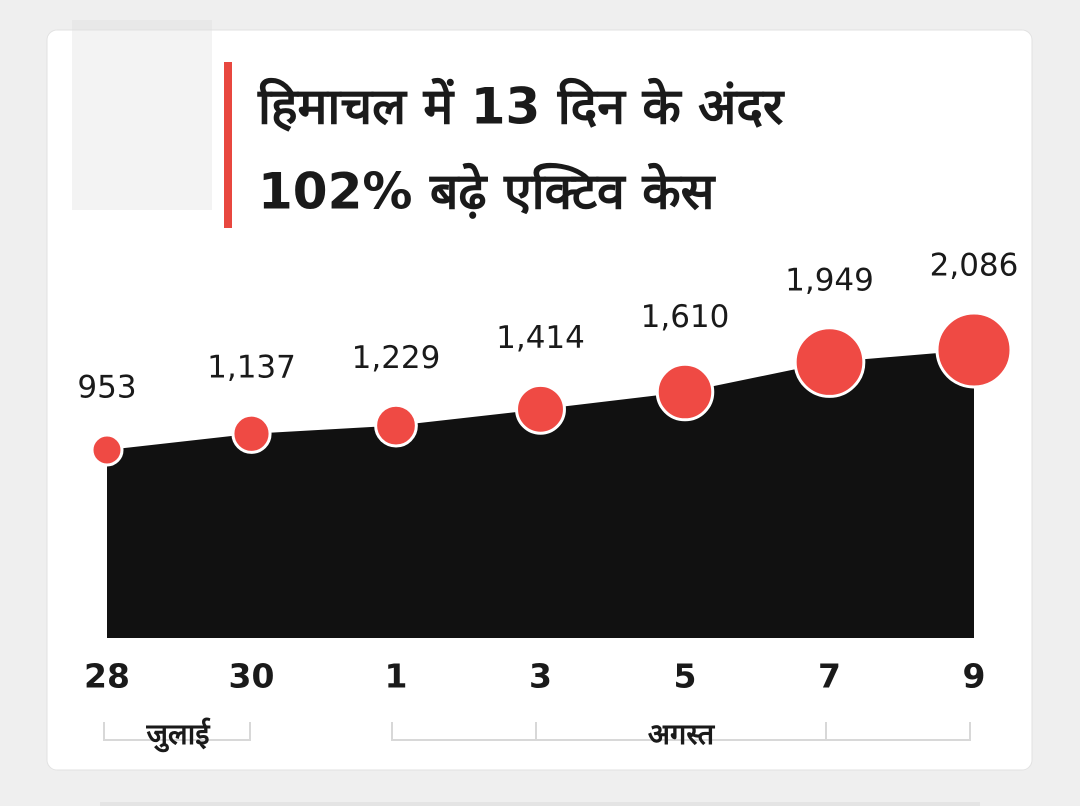  Describe the element at coordinates (974, 676) in the screenshot. I see `x-tick-label: 9` at that location.